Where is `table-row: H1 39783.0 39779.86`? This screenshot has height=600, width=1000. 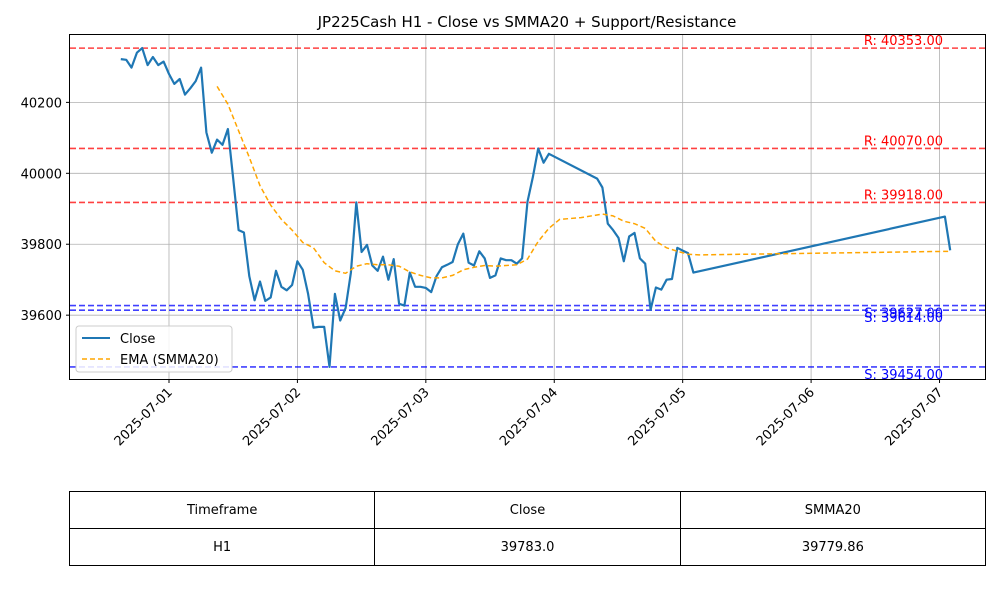
table-row: H1 39783.0 39779.86 is located at coordinates (527, 547).